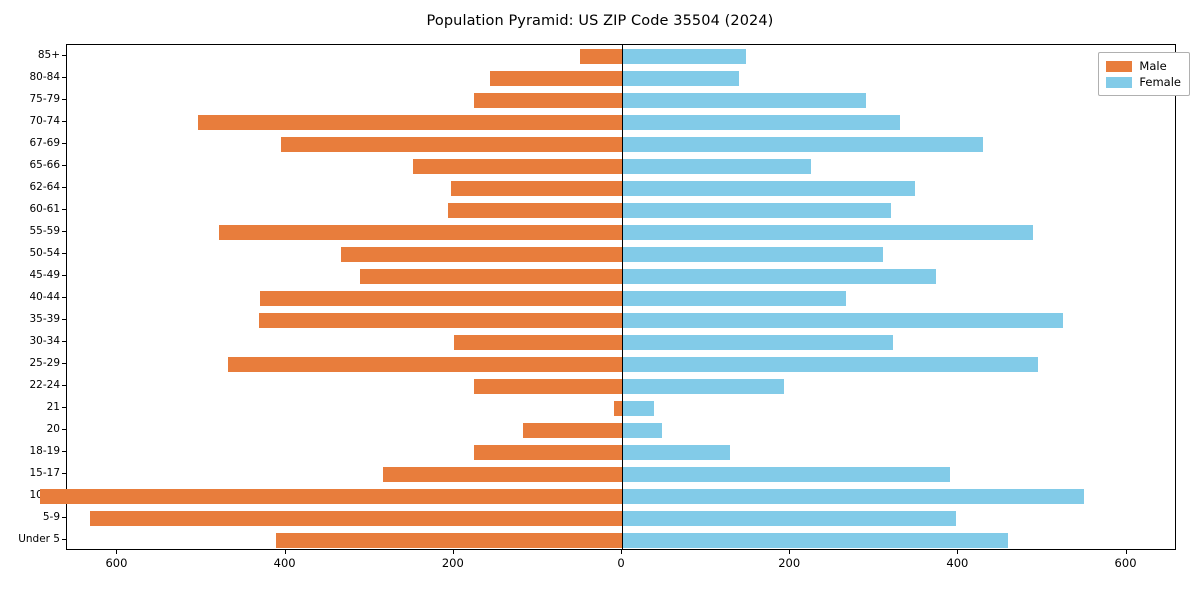 The height and width of the screenshot is (600, 1200). What do you see at coordinates (53, 407) in the screenshot?
I see `y-axis-tick-label: 21` at bounding box center [53, 407].